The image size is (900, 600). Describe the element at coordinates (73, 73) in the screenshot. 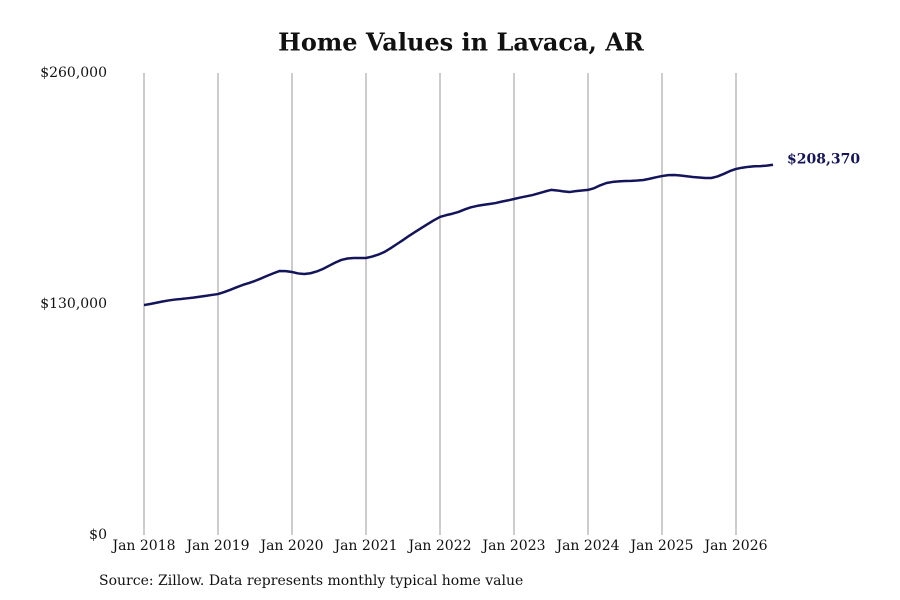

I see `y-tick-label: $260,000` at that location.